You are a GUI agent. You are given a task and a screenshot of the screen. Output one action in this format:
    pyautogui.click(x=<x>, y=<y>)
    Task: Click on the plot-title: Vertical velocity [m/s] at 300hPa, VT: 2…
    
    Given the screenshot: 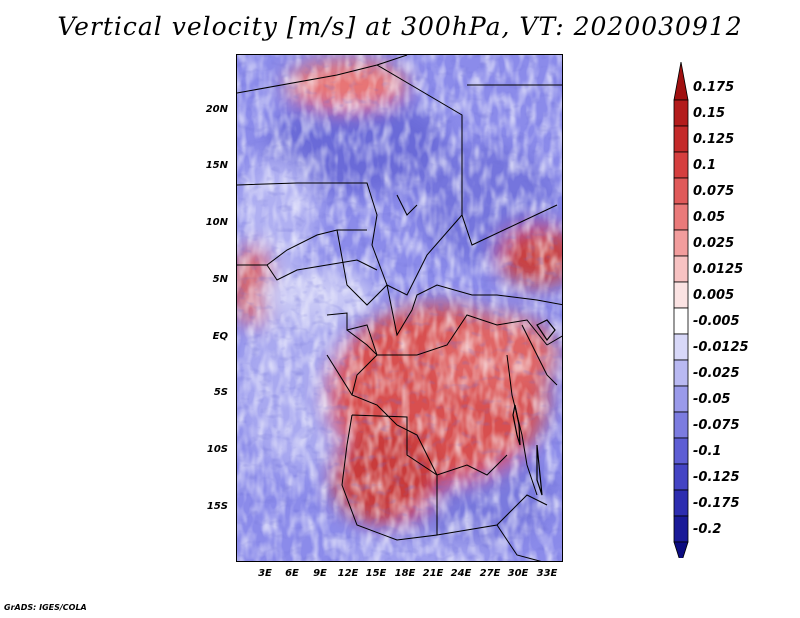 What is the action you would take?
    pyautogui.click(x=400, y=26)
    